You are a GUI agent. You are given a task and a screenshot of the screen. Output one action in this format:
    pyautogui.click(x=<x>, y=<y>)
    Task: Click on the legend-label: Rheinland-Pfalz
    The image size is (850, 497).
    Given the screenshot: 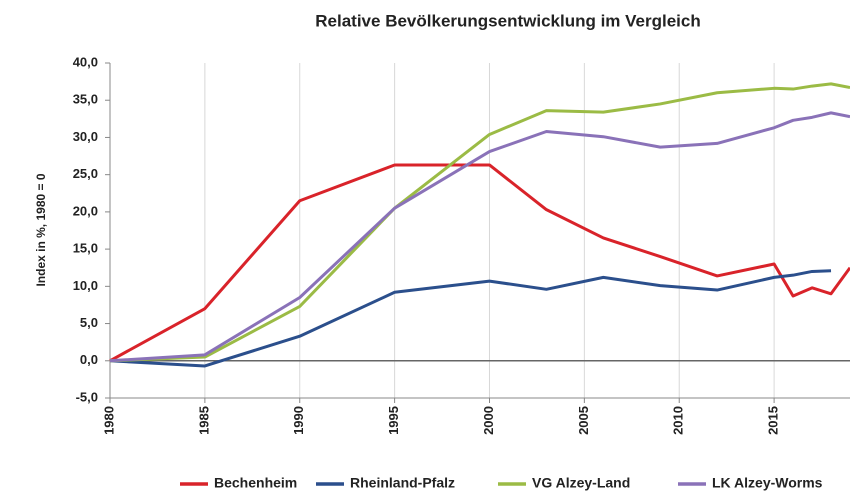 What is the action you would take?
    pyautogui.click(x=402, y=483)
    